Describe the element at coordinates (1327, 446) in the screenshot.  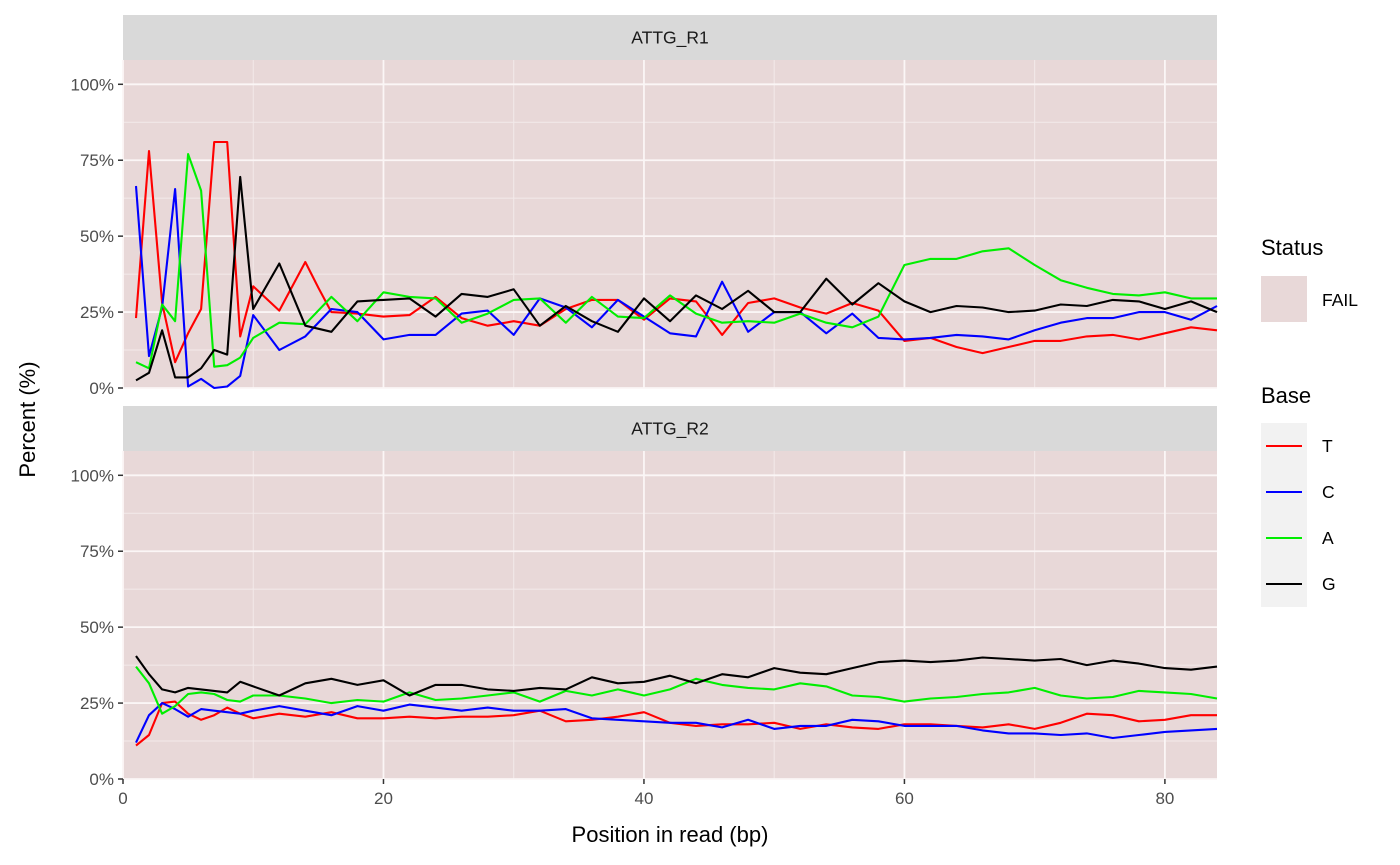
I see `legend-label-base: T` at that location.